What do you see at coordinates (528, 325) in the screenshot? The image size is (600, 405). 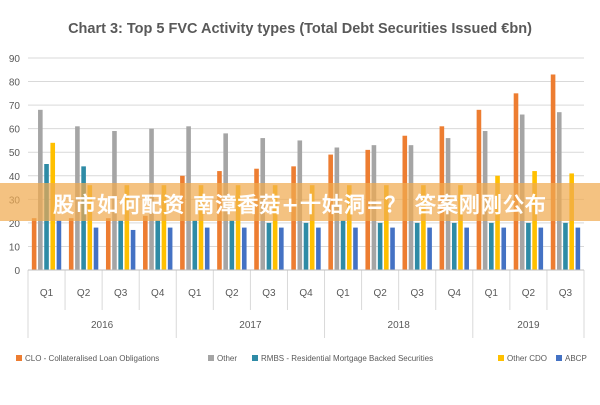 I see `year-label: 2019` at bounding box center [528, 325].